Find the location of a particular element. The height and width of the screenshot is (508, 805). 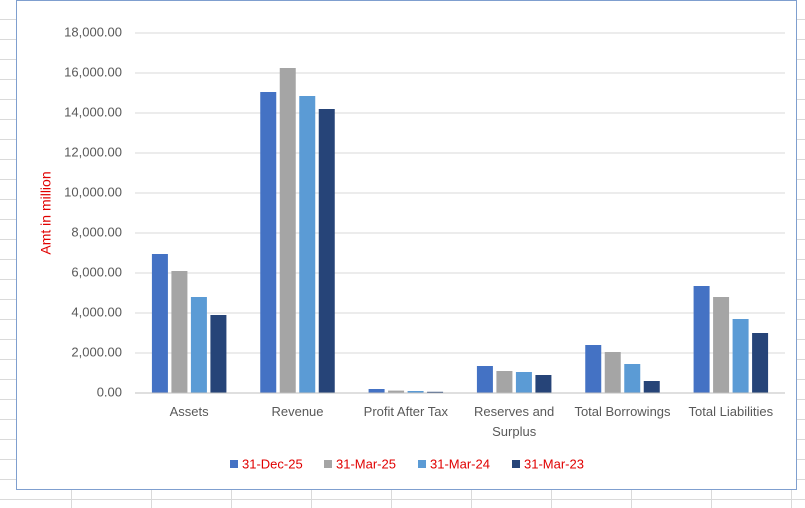

x-tick-label-box: Assets is located at coordinates (189, 411).